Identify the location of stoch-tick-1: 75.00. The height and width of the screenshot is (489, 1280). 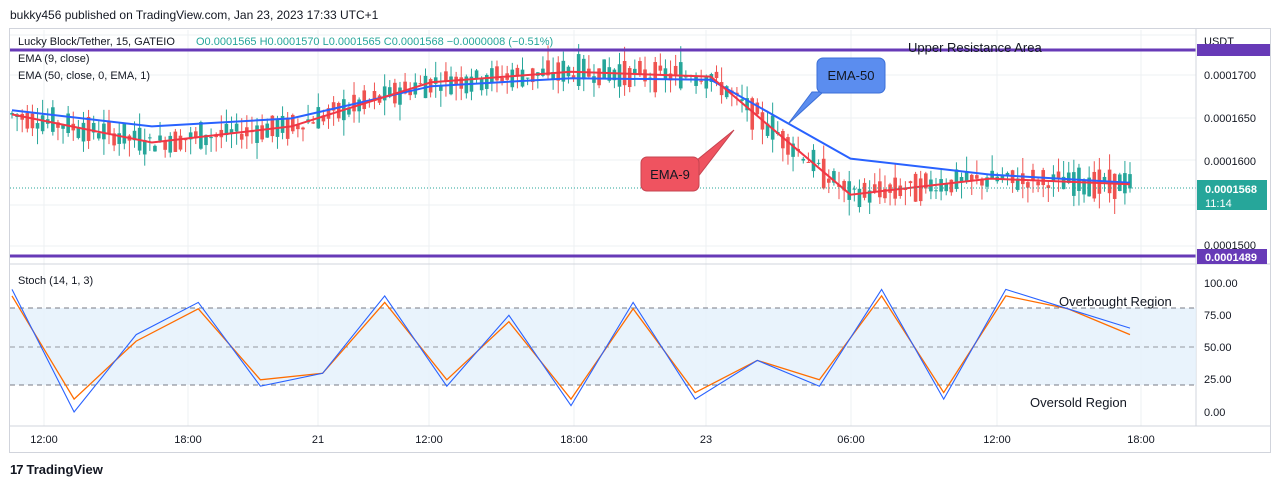
(1218, 316).